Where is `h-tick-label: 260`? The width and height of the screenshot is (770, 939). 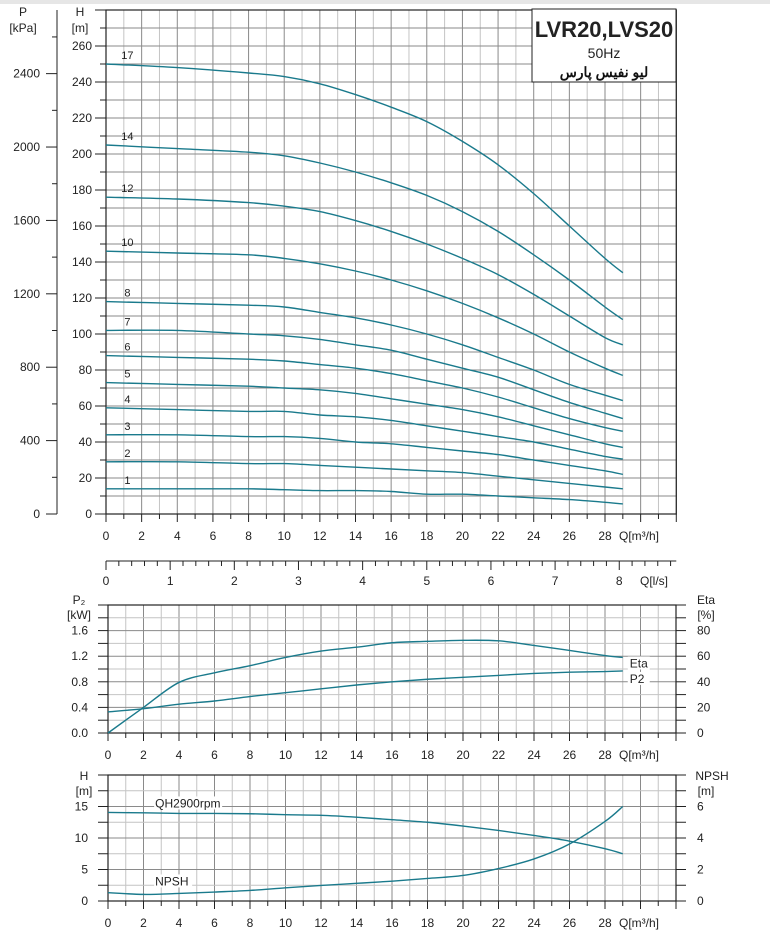 h-tick-label: 260 is located at coordinates (82, 46).